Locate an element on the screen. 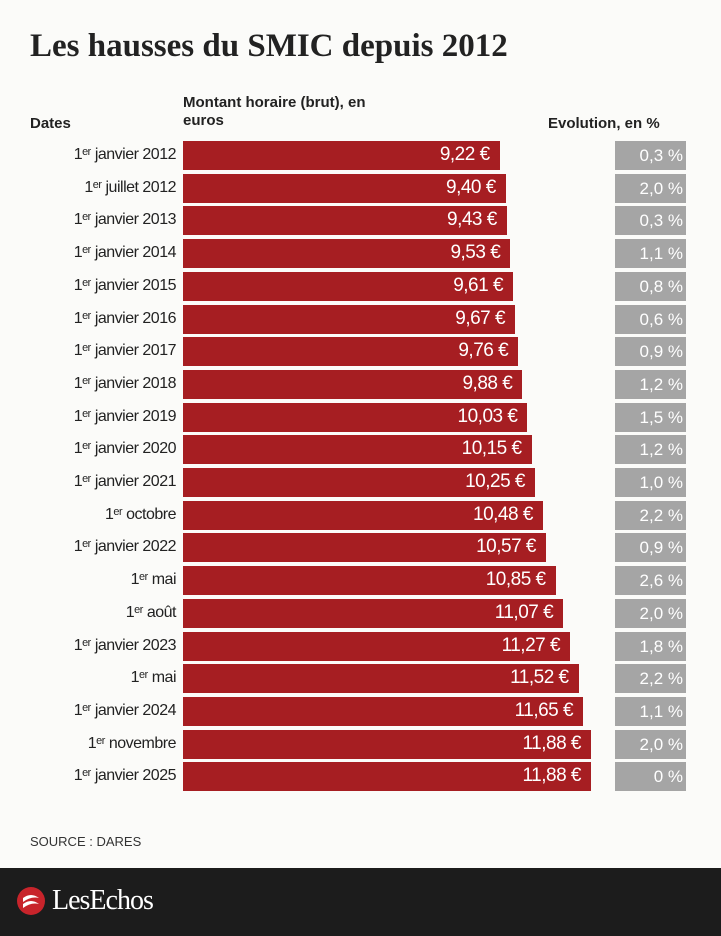 The height and width of the screenshot is (936, 721). evolution-label: 0,8 % is located at coordinates (661, 286).